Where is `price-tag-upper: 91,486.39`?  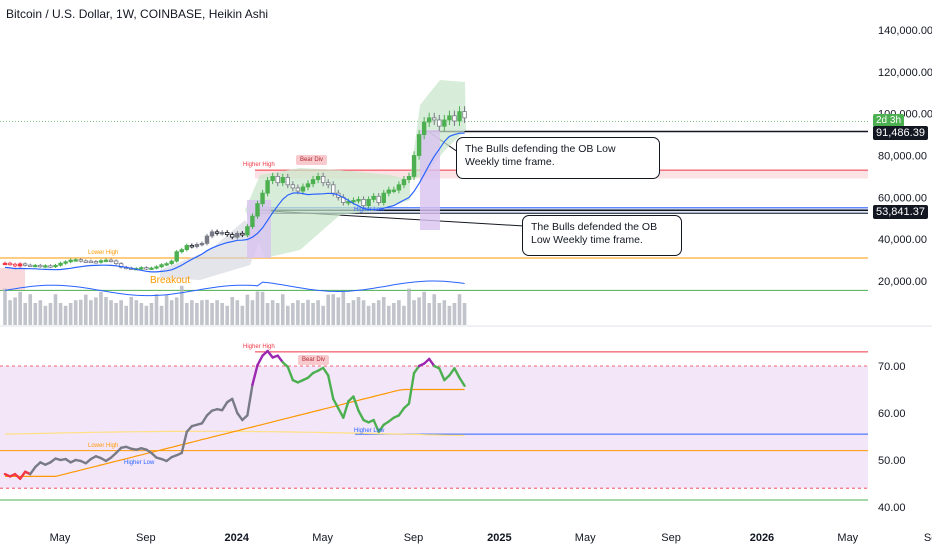 price-tag-upper: 91,486.39 is located at coordinates (900, 133).